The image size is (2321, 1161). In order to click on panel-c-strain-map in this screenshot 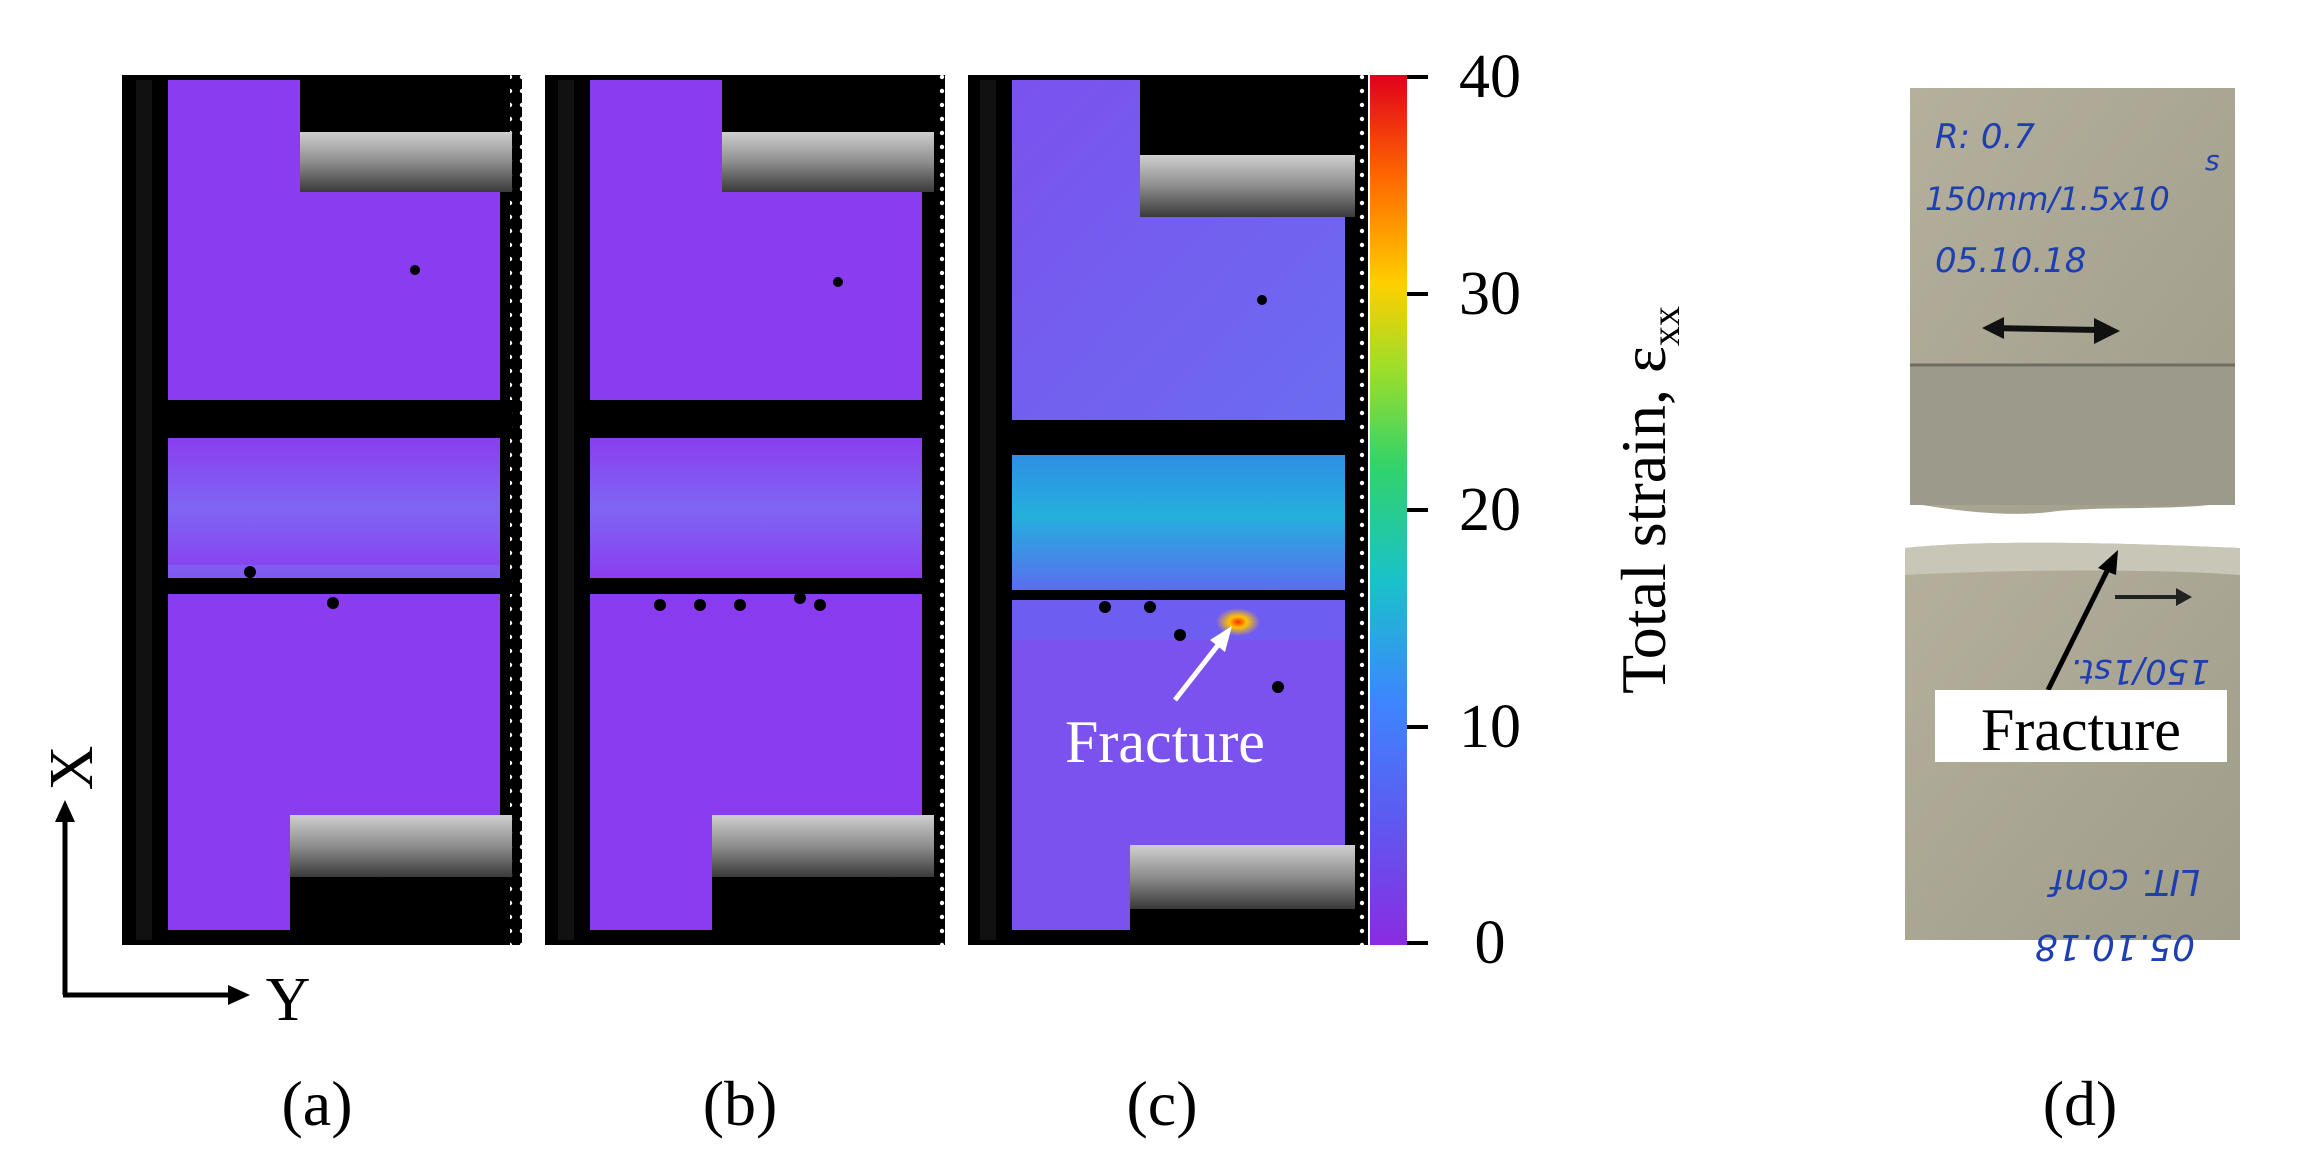, I will do `click(1168, 510)`.